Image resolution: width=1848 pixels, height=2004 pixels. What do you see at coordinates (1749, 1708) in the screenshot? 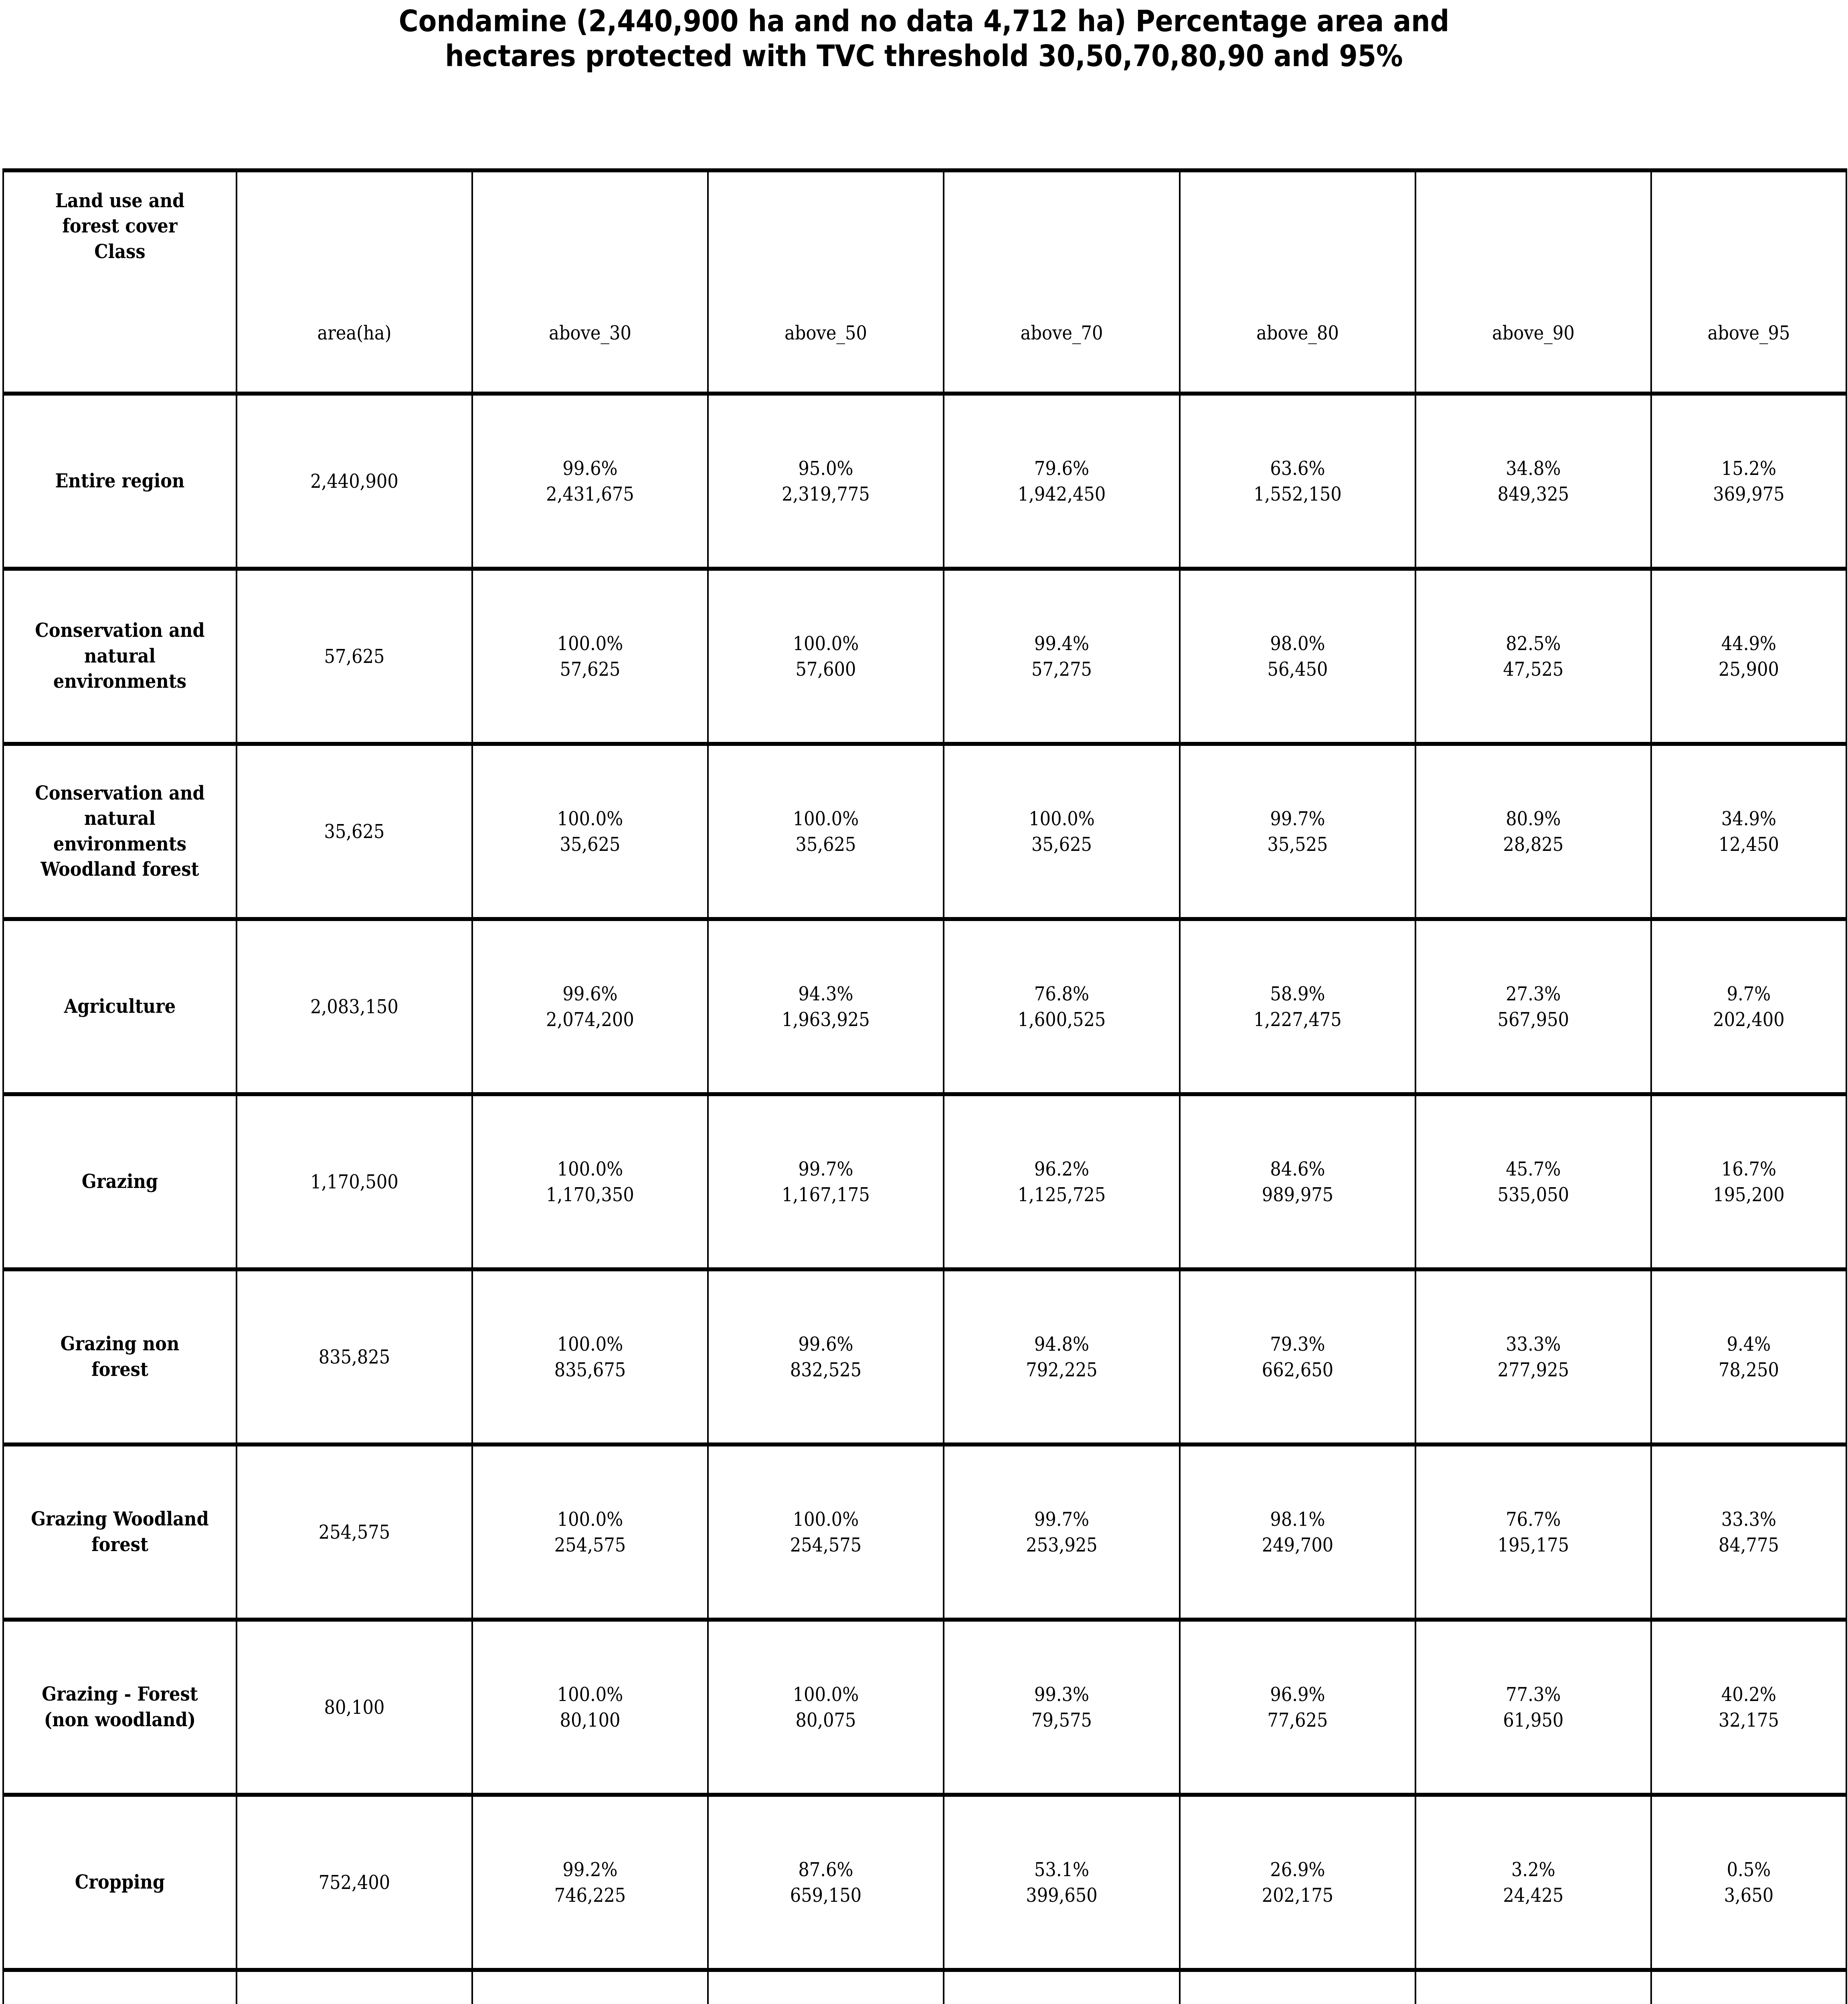
I see `value-cell: 40.2% 32,175` at bounding box center [1749, 1708].